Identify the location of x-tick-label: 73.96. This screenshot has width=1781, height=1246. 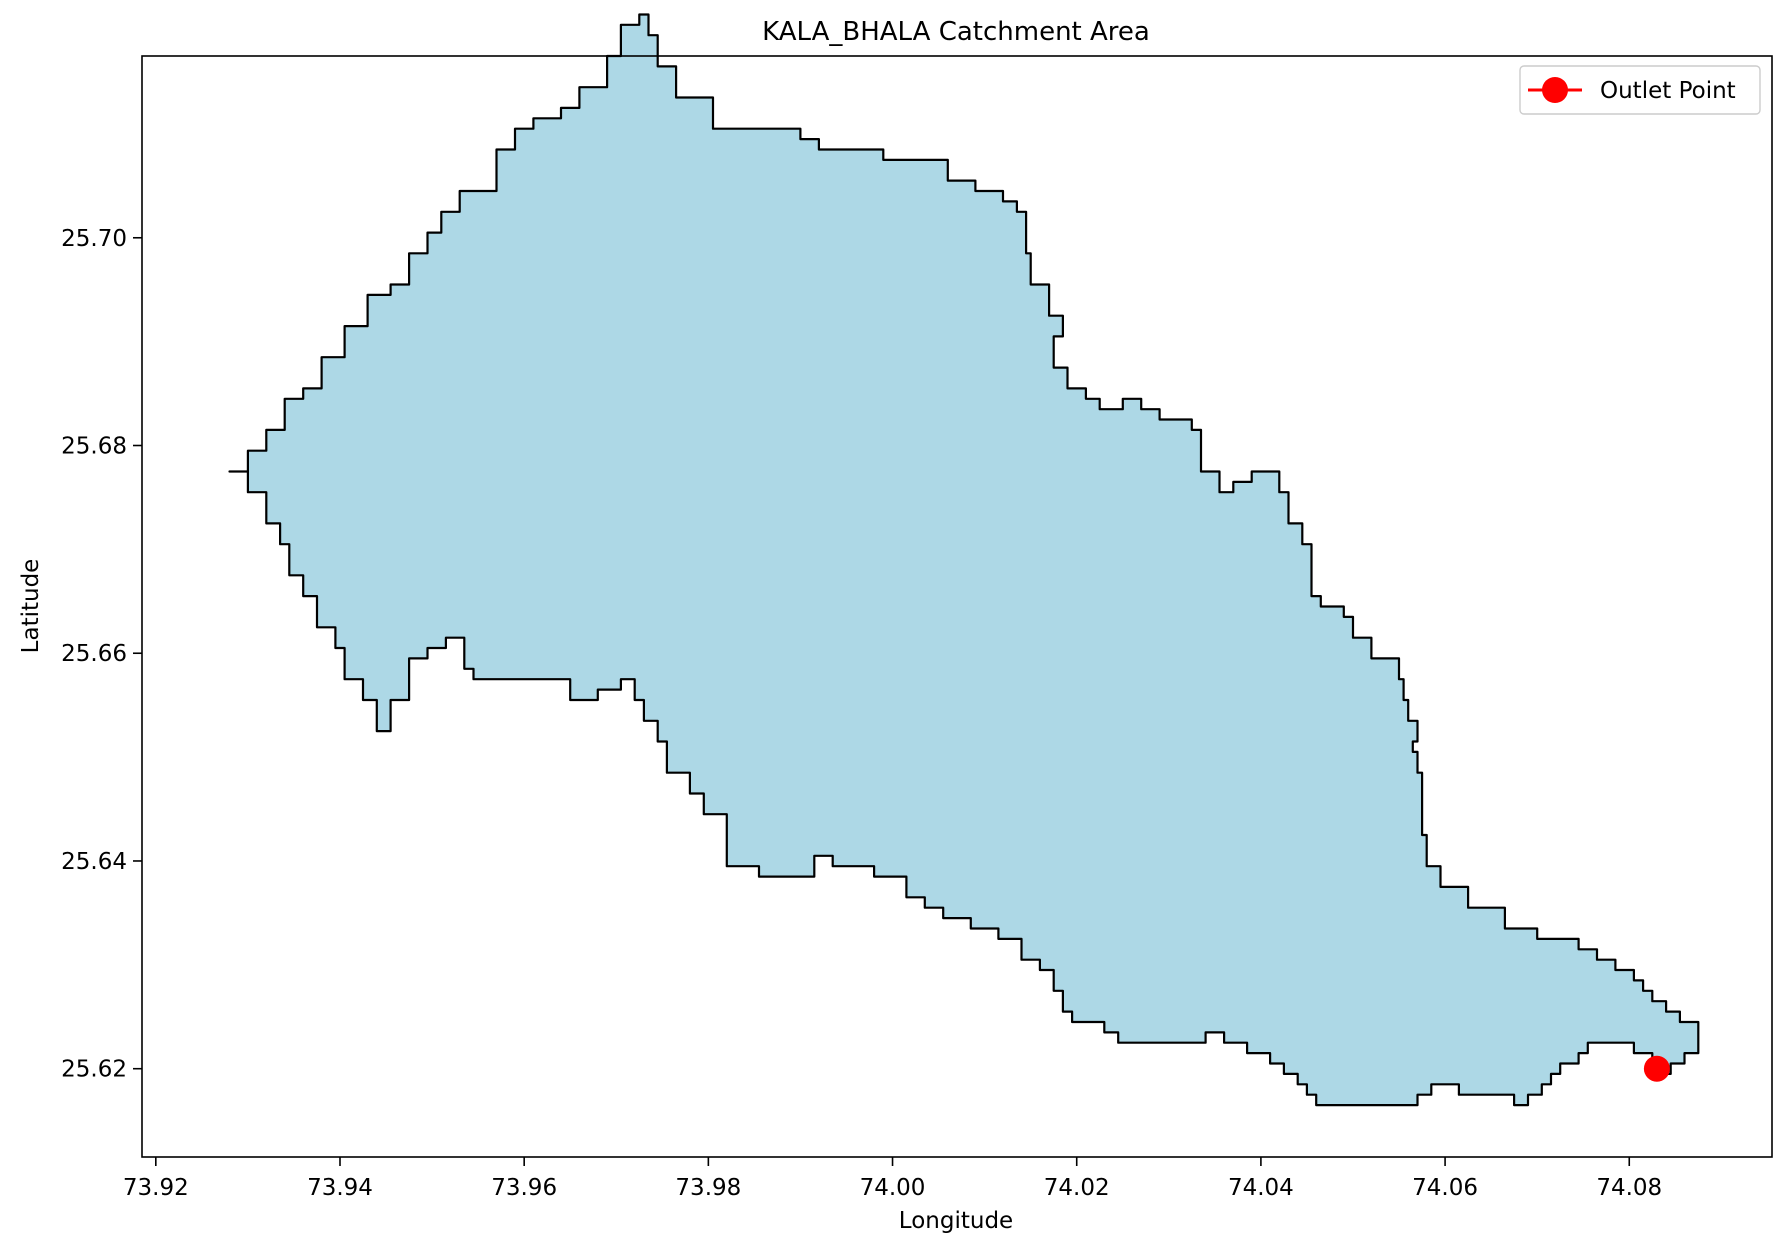
(524, 1188).